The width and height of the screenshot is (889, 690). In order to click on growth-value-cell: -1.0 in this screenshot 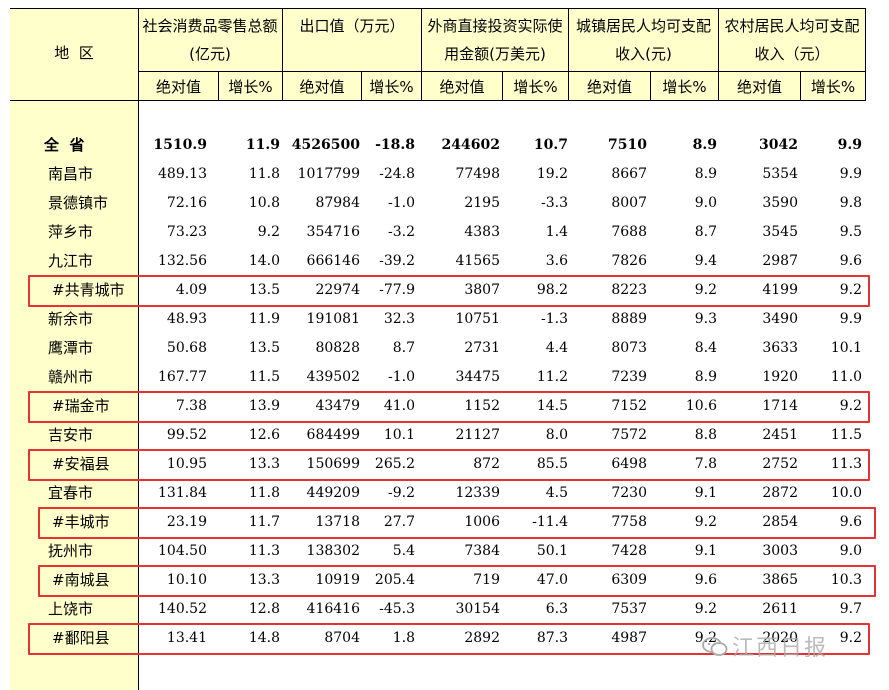, I will do `click(401, 203)`.